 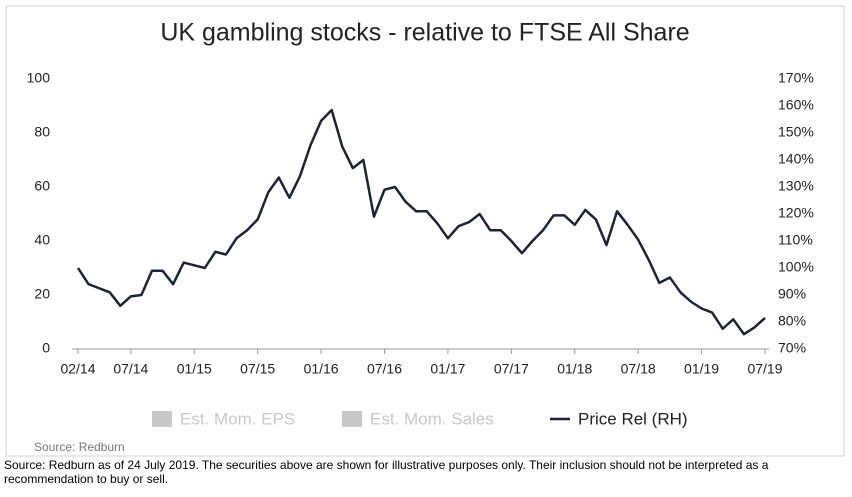 I want to click on source: Source: Redburn, so click(x=79, y=447).